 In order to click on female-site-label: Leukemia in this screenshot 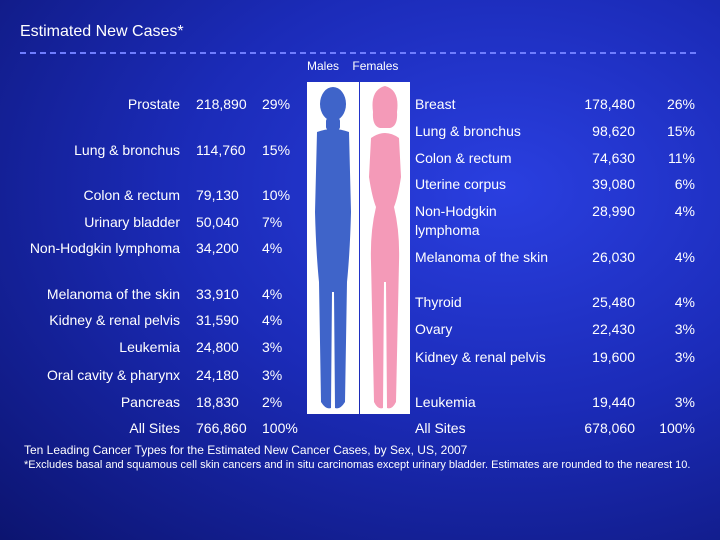, I will do `click(445, 402)`.